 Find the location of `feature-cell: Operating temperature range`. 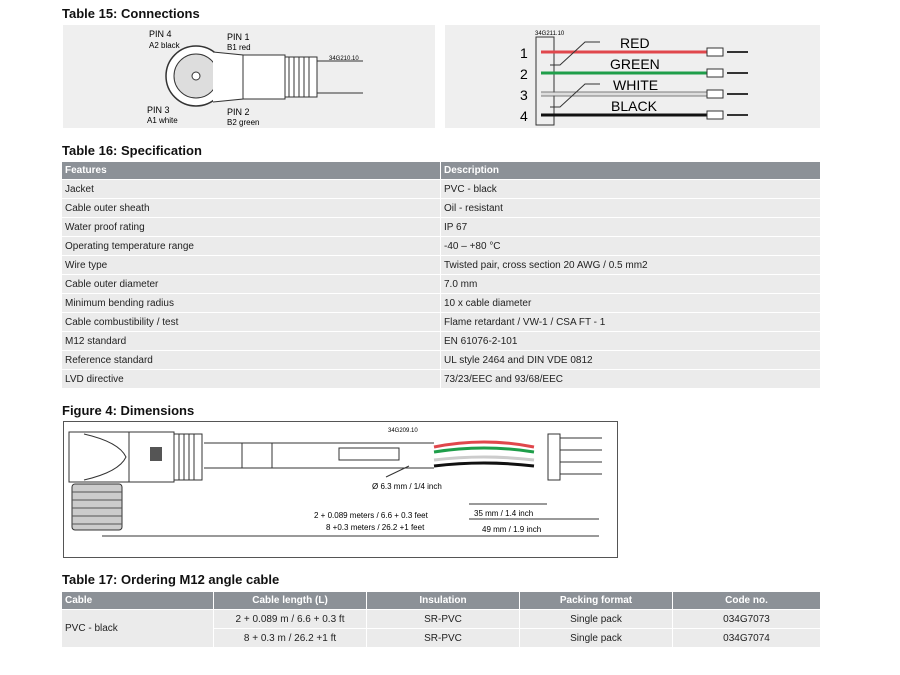

feature-cell: Operating temperature range is located at coordinates (251, 246).